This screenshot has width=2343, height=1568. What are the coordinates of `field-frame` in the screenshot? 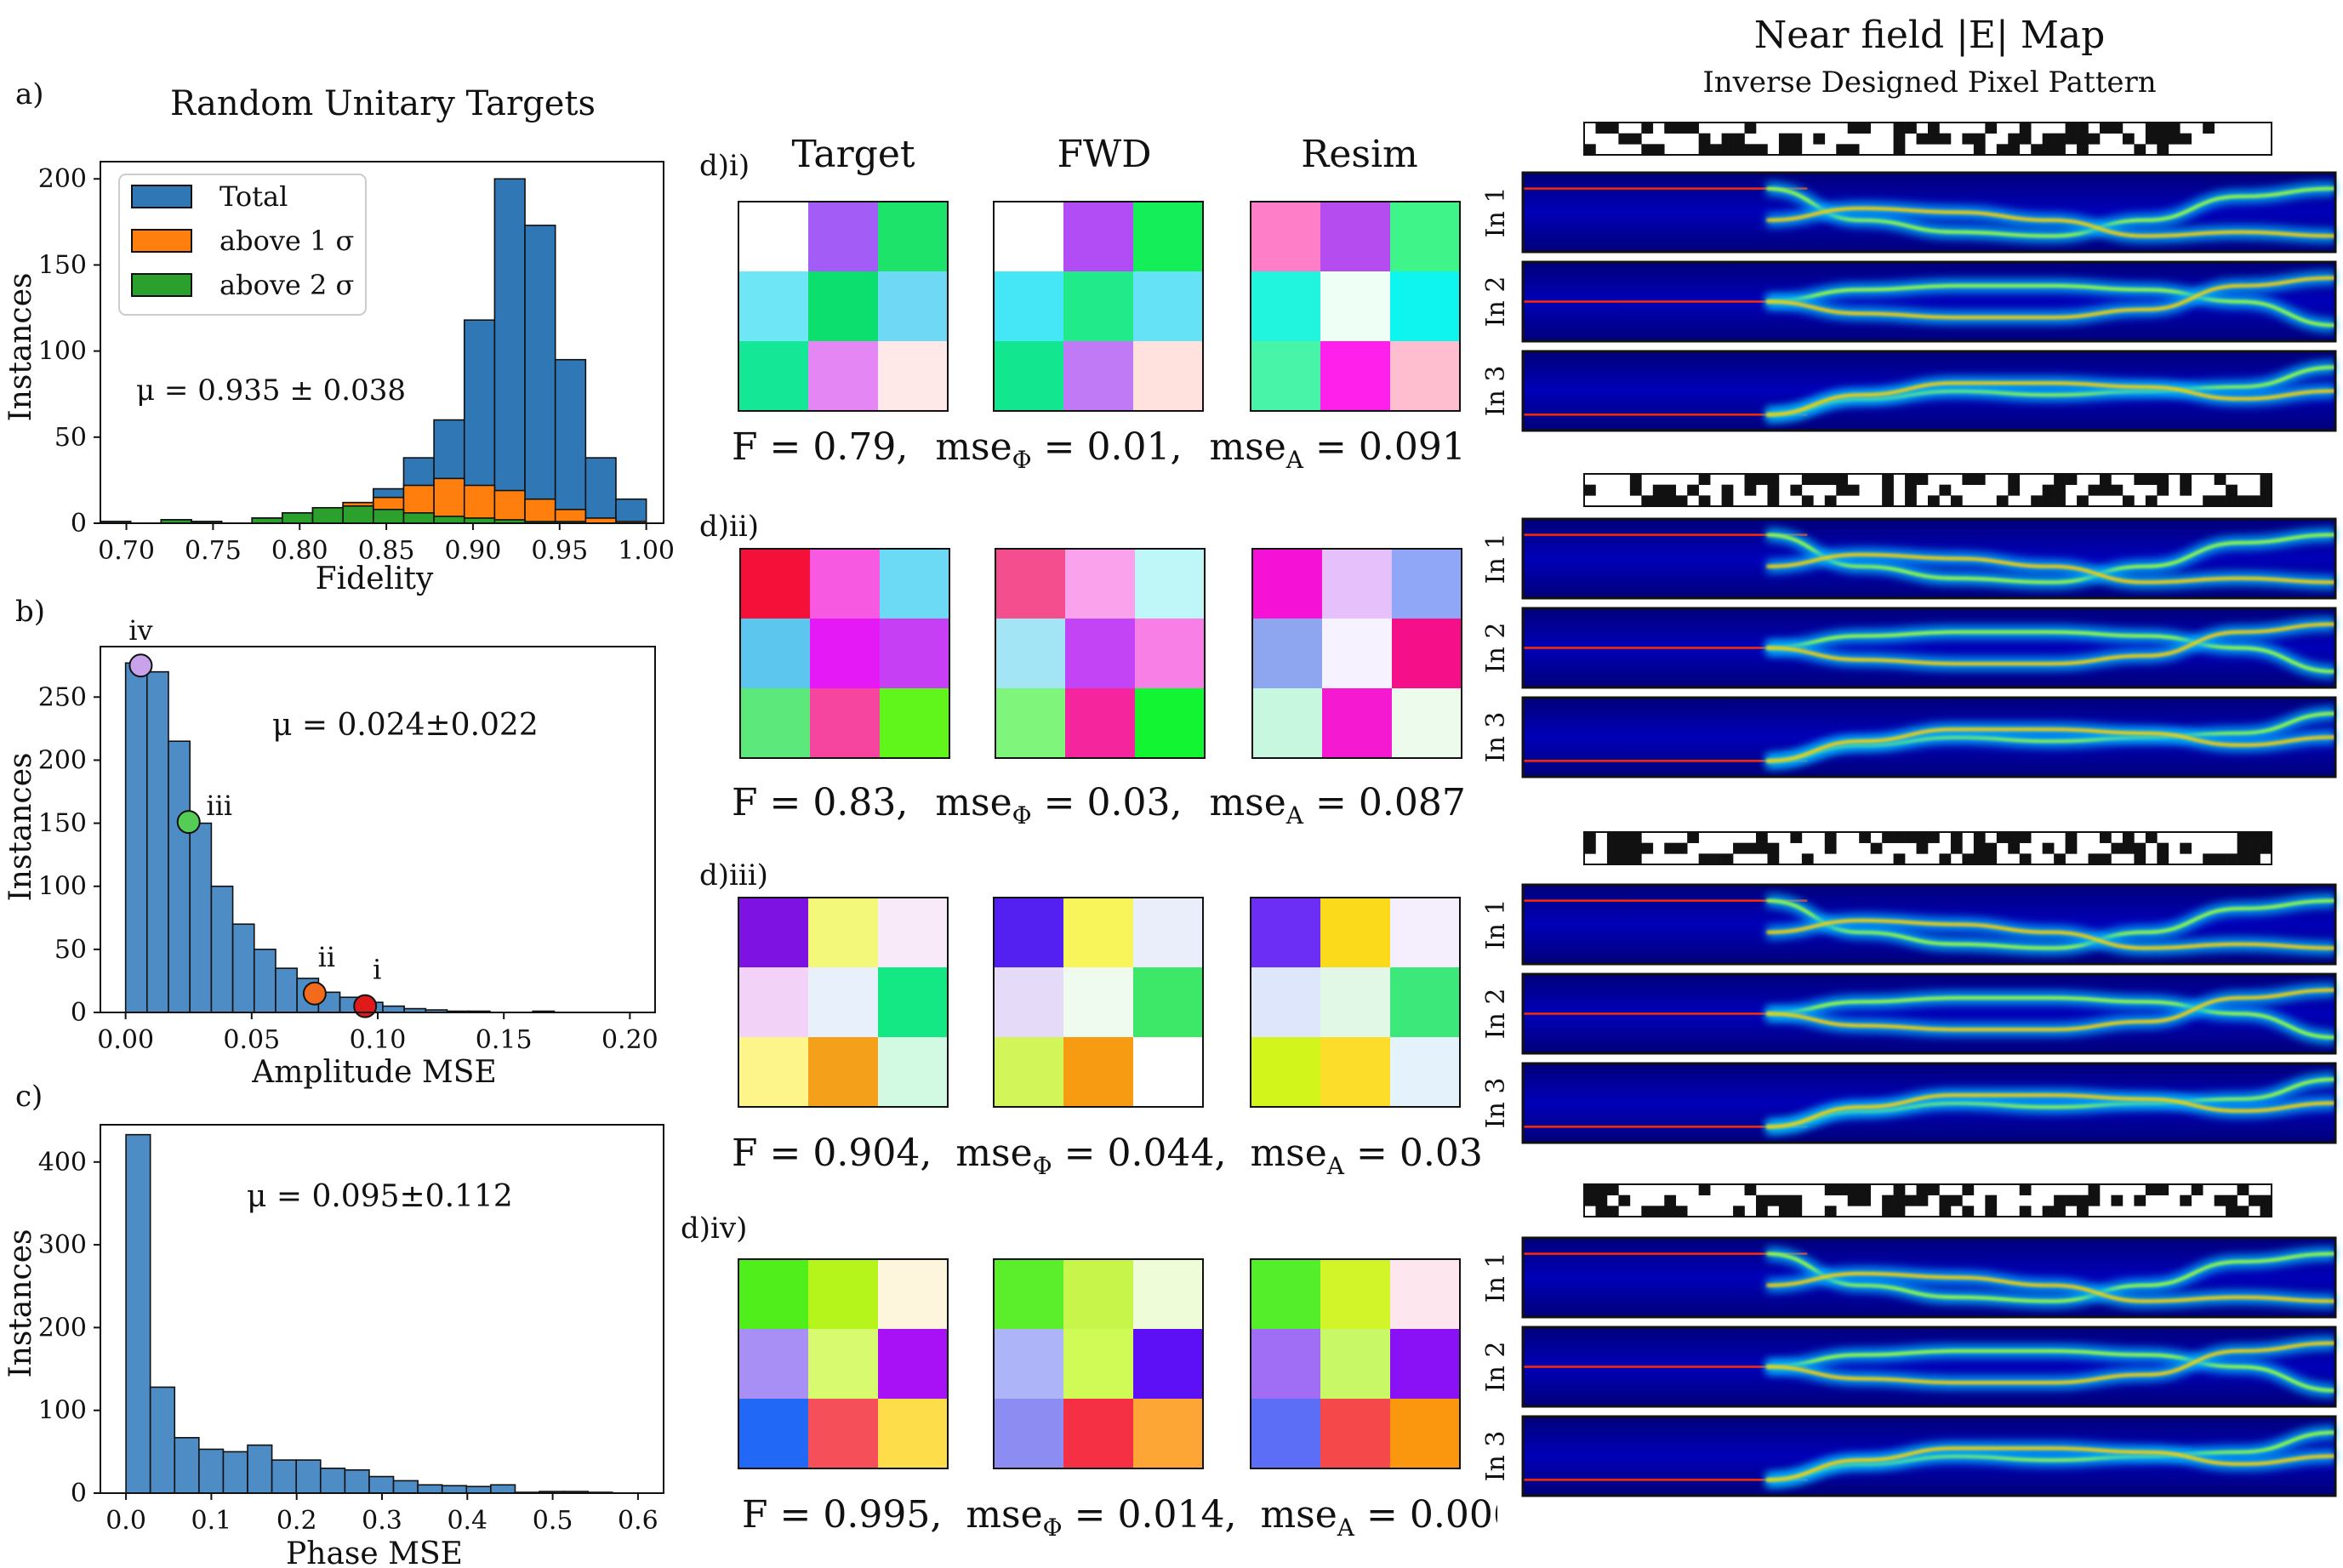 It's located at (1929, 558).